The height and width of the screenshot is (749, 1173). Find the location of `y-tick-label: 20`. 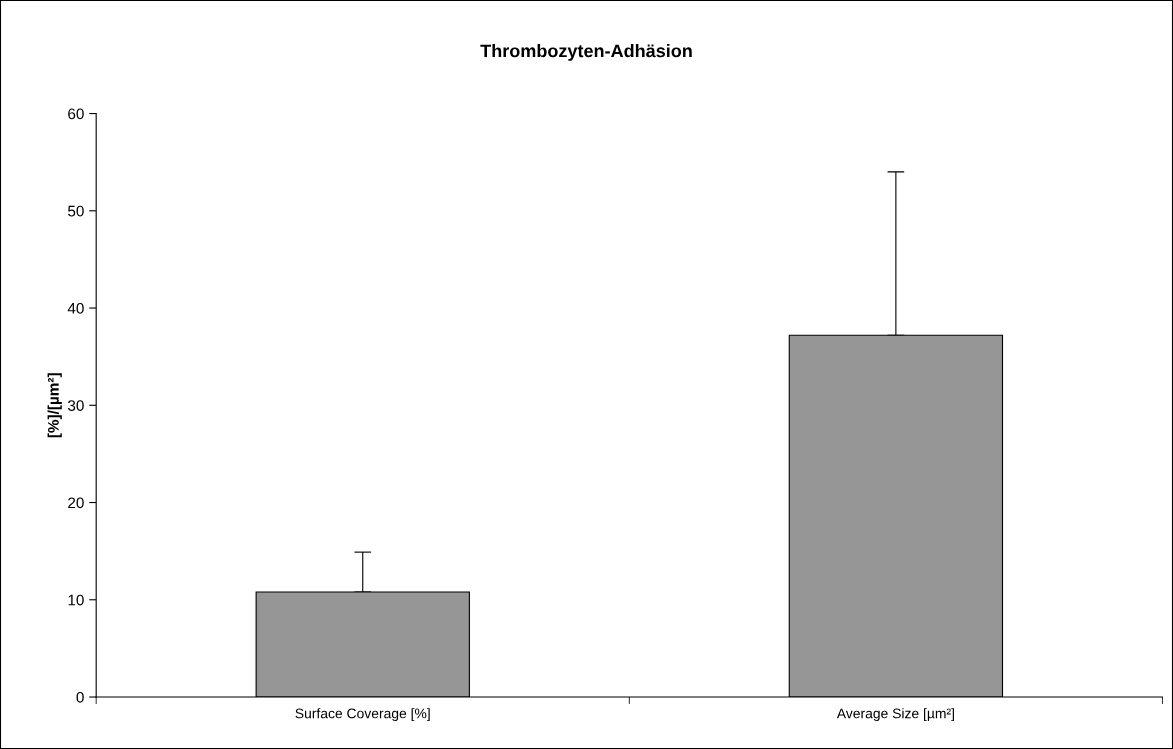

y-tick-label: 20 is located at coordinates (76, 503).